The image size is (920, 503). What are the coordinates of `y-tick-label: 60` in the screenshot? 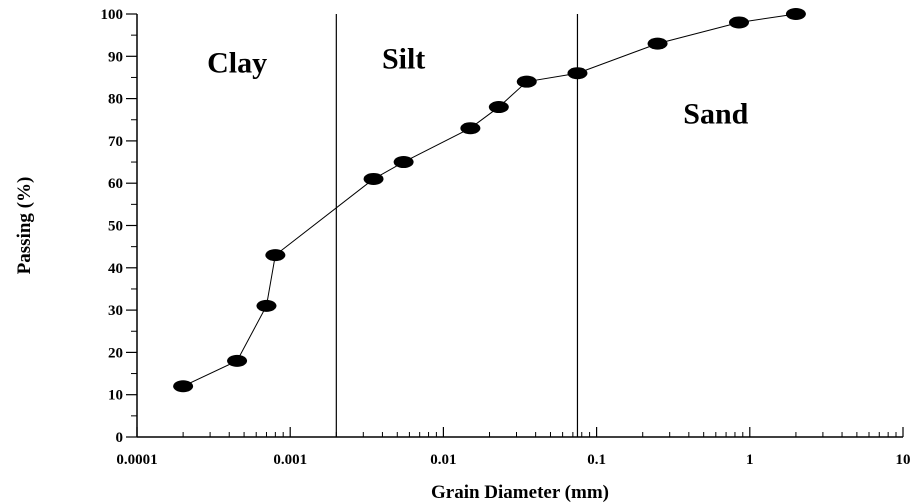 It's located at (115, 184).